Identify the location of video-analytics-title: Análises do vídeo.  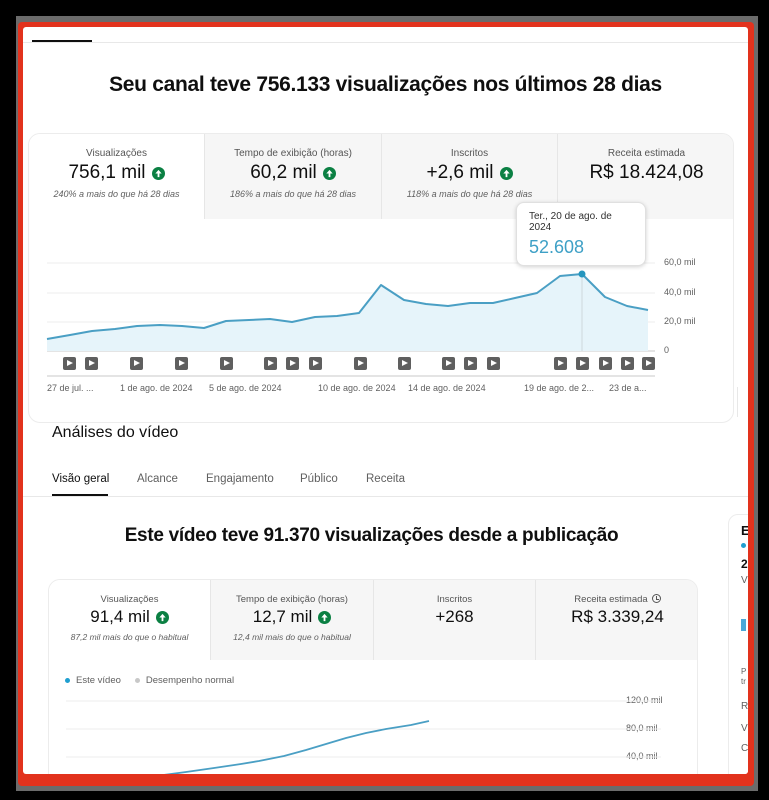
(115, 432).